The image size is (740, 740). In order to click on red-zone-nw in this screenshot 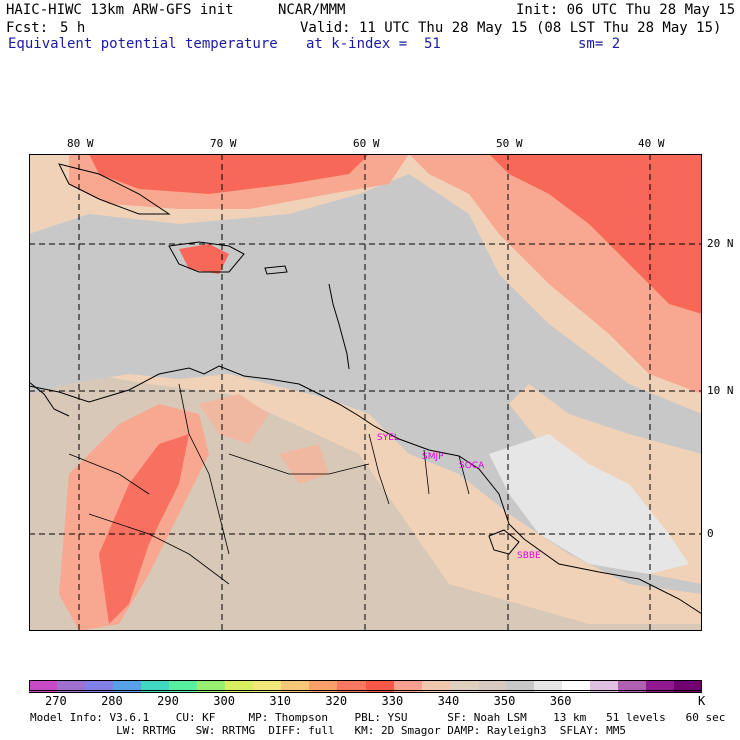, I will do `click(229, 174)`.